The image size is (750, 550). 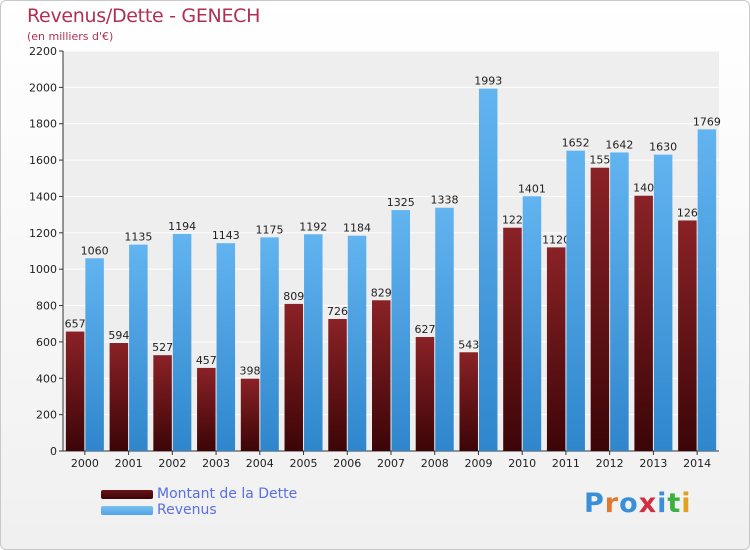 What do you see at coordinates (43, 269) in the screenshot?
I see `y-tick-label: 1000` at bounding box center [43, 269].